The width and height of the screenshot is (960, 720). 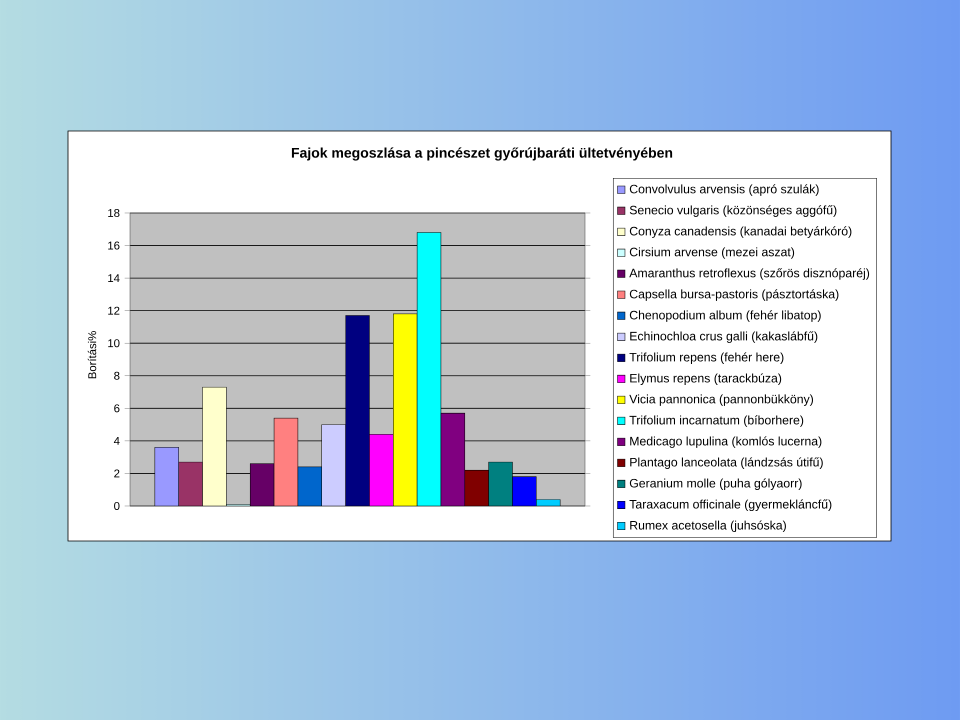 I want to click on y-axis-title: Borítási%, so click(x=92, y=354).